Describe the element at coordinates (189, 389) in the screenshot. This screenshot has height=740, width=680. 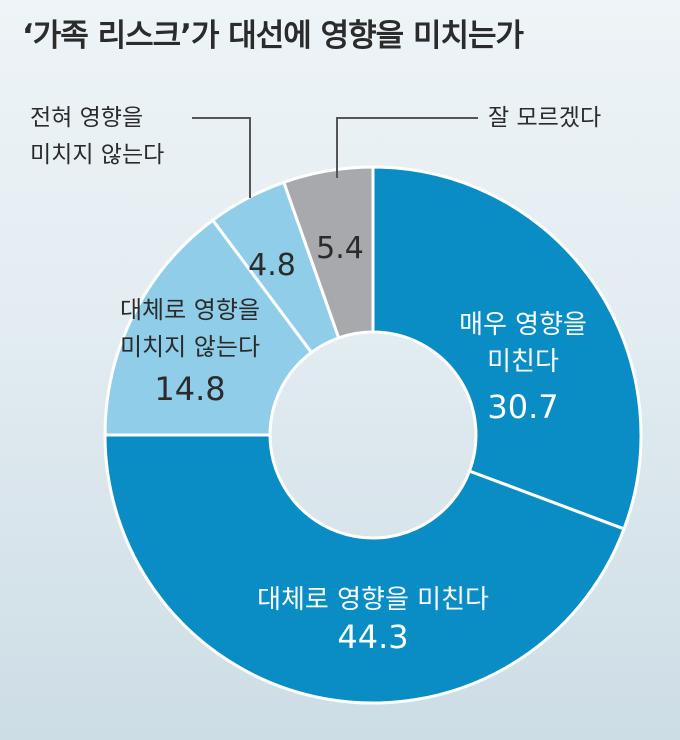
I see `value-label-3: 14.8` at that location.